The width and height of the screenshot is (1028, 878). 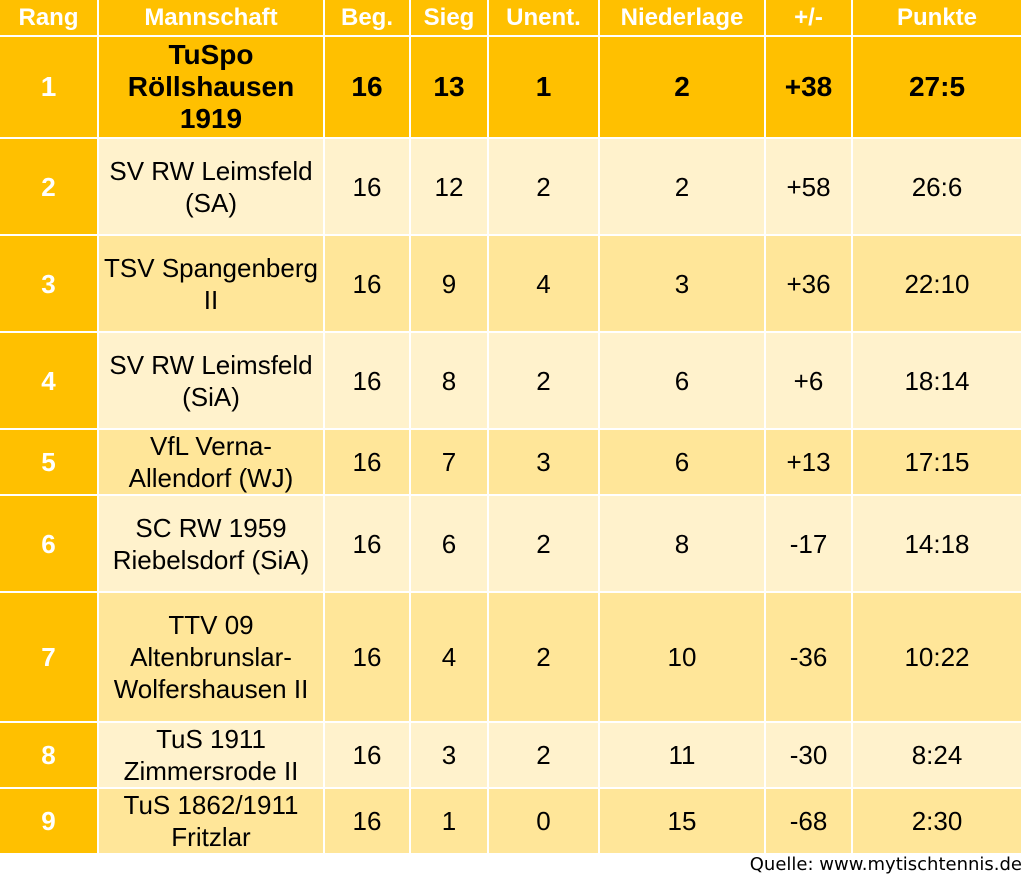 What do you see at coordinates (809, 381) in the screenshot?
I see `diff-cell: +6` at bounding box center [809, 381].